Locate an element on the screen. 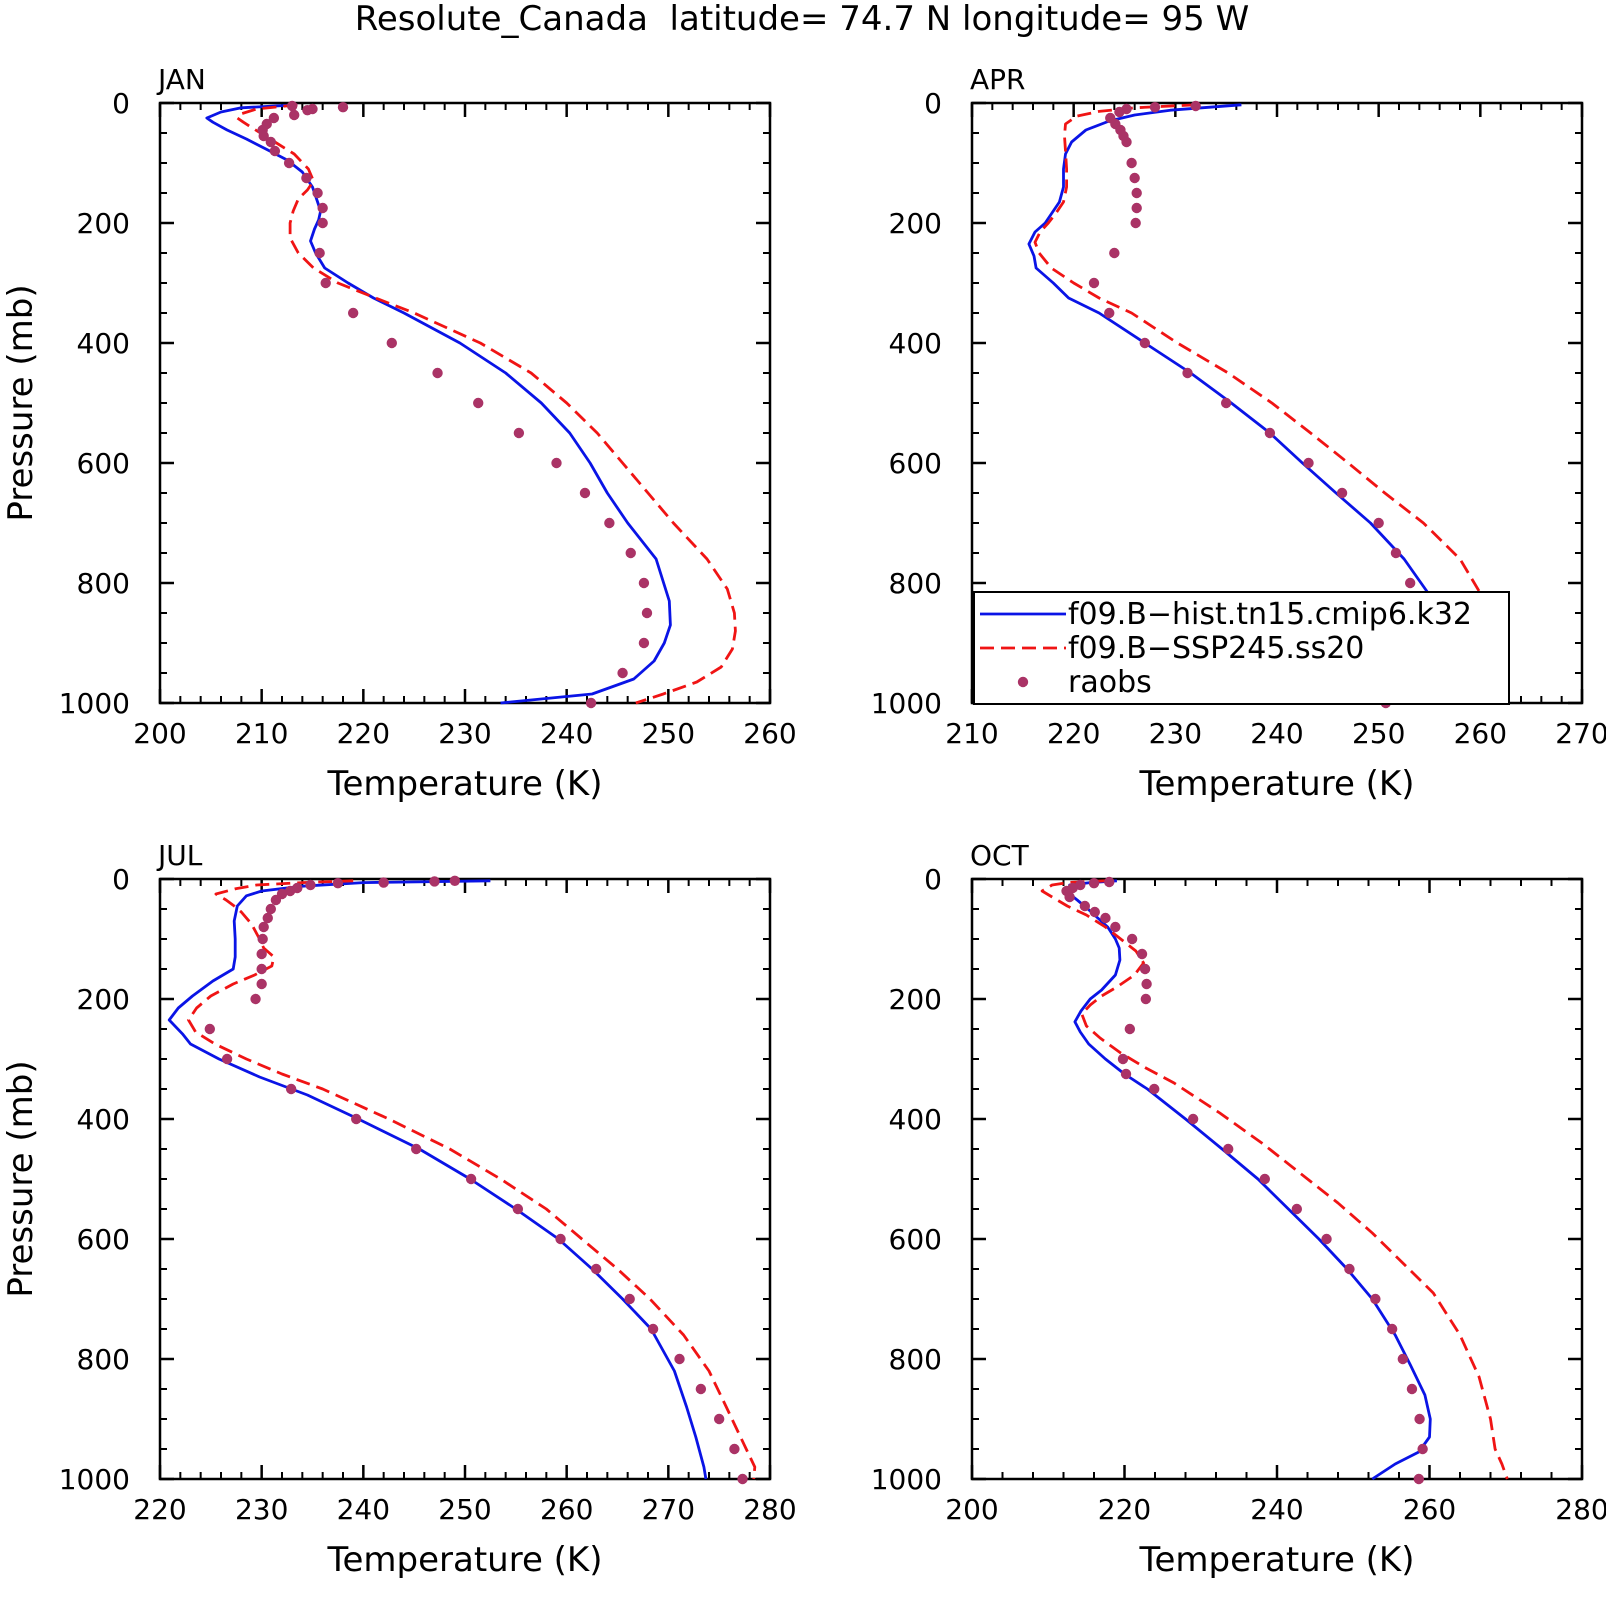 The height and width of the screenshot is (1600, 1606). panel-title: OCT is located at coordinates (1000, 855).